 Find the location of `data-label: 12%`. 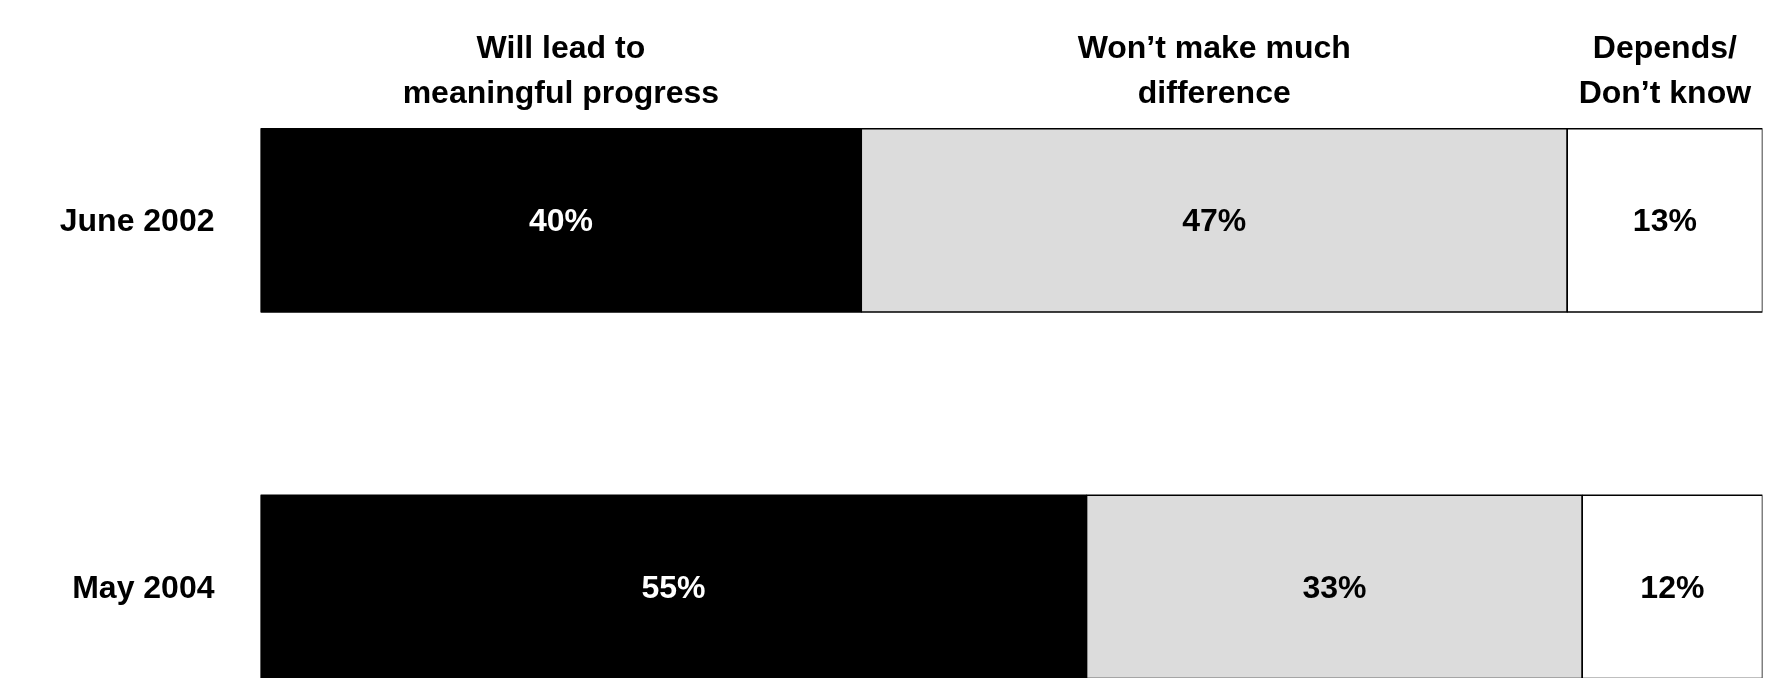

data-label: 12% is located at coordinates (1672, 586).